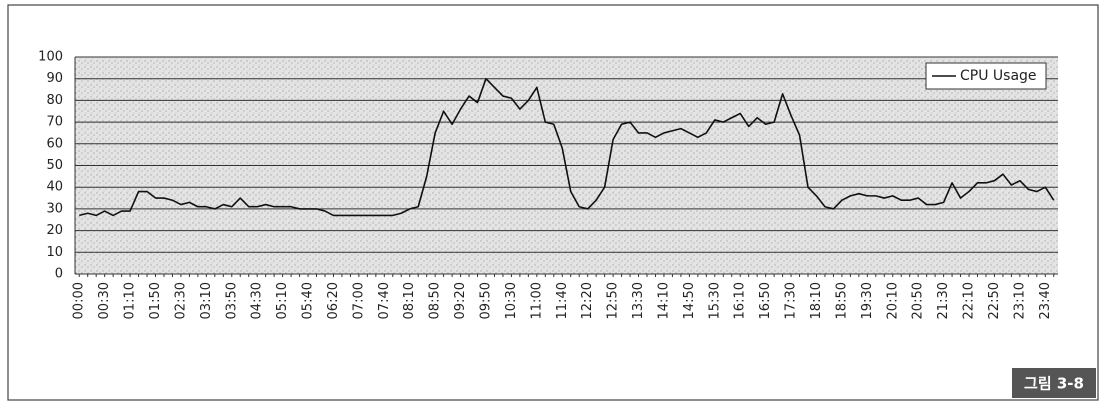  Describe the element at coordinates (130, 300) in the screenshot. I see `x-tick-label: 01:10` at that location.